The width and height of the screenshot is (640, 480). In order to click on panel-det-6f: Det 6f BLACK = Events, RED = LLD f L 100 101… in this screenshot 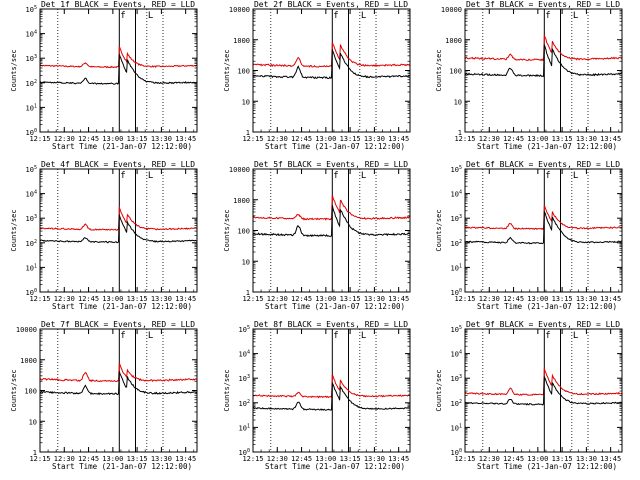, I will do `click(529, 235)`.